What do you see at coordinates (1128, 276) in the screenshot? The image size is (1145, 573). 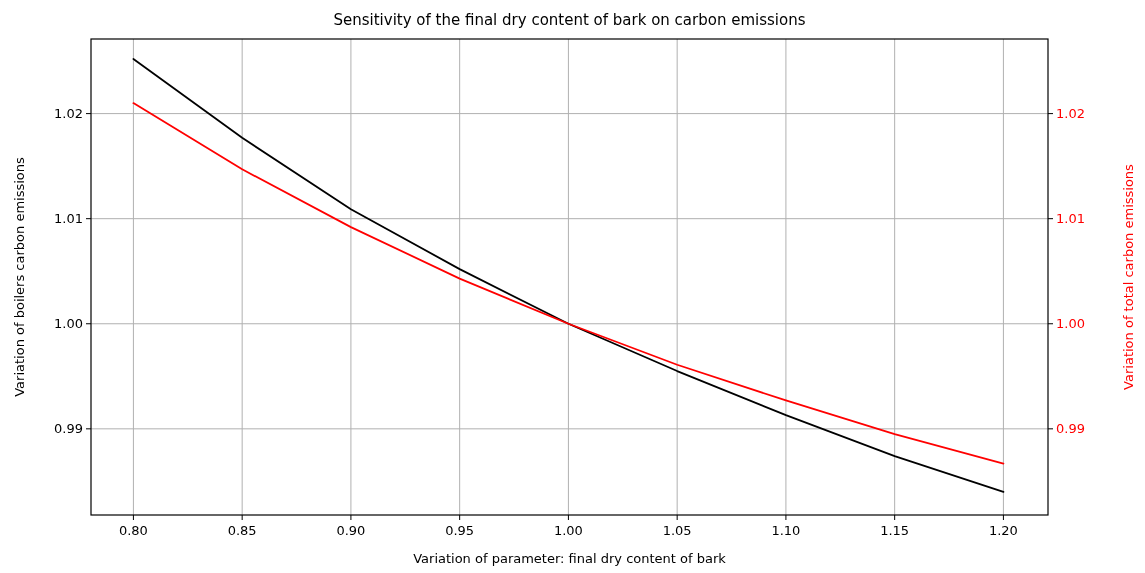 I see `y2-axis-title: Variation of total carbon emissions` at bounding box center [1128, 276].